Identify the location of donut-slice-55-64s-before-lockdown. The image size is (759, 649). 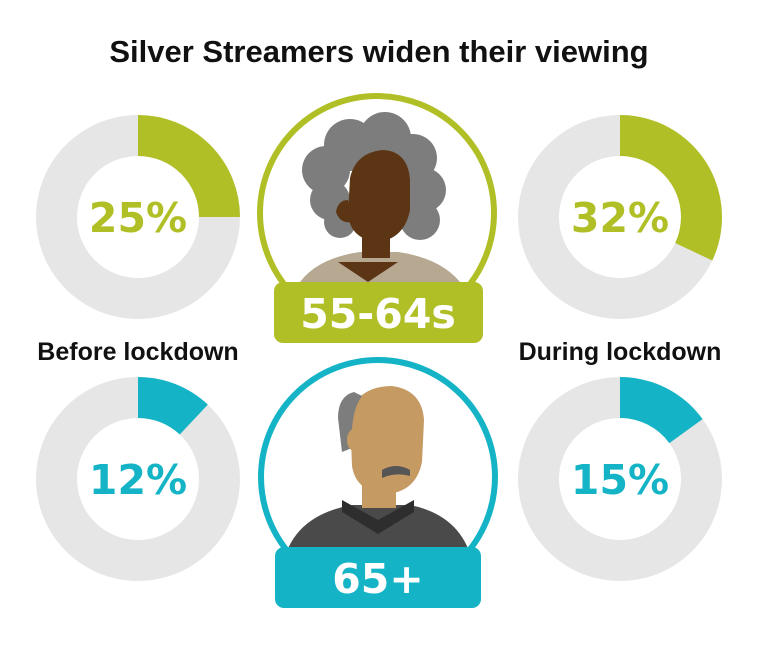
(138, 217).